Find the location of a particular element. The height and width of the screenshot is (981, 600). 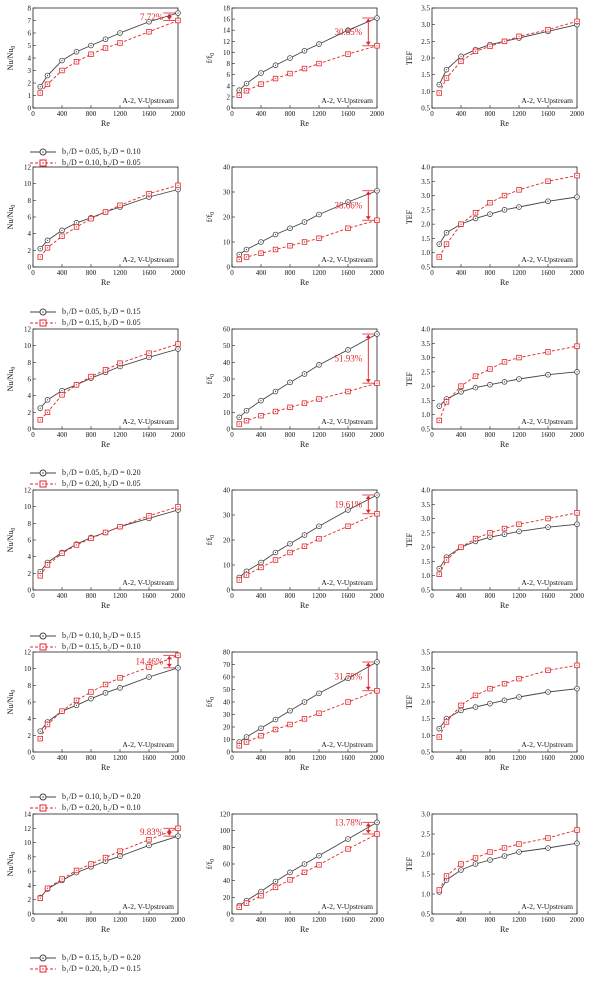

y-axis-label: f/f0 is located at coordinates (210, 864).